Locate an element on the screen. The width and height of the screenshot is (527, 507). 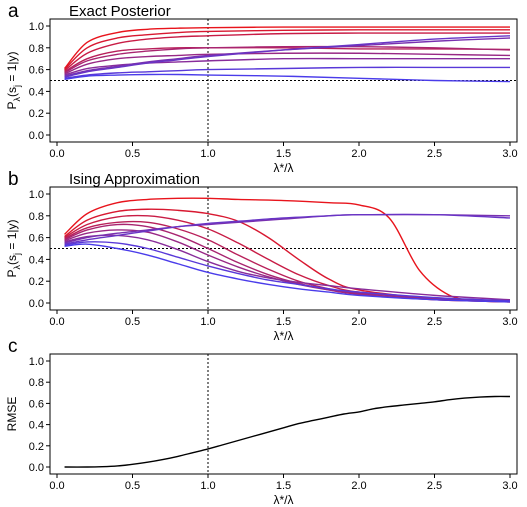
y-axis-label: RMSE is located at coordinates (12, 414).